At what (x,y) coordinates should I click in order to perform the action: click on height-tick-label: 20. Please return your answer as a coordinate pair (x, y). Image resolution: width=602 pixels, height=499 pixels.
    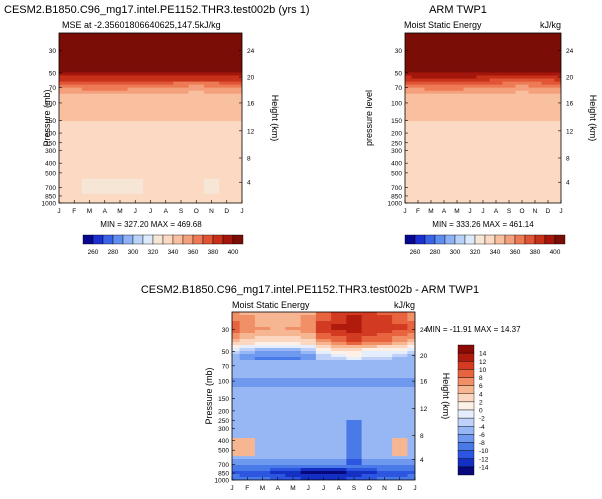
    Looking at the image, I should click on (570, 77).